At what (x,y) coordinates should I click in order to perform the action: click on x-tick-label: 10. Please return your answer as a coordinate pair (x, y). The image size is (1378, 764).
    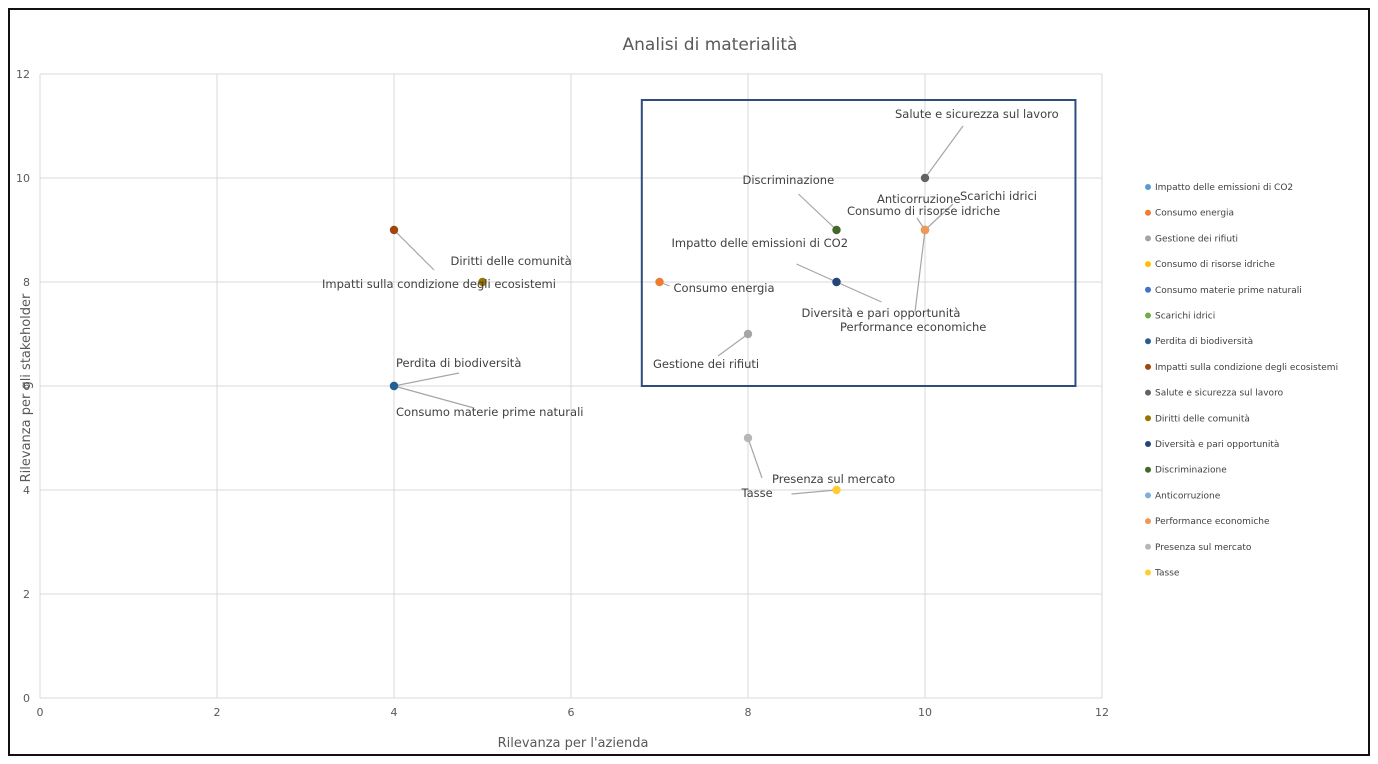
    Looking at the image, I should click on (925, 712).